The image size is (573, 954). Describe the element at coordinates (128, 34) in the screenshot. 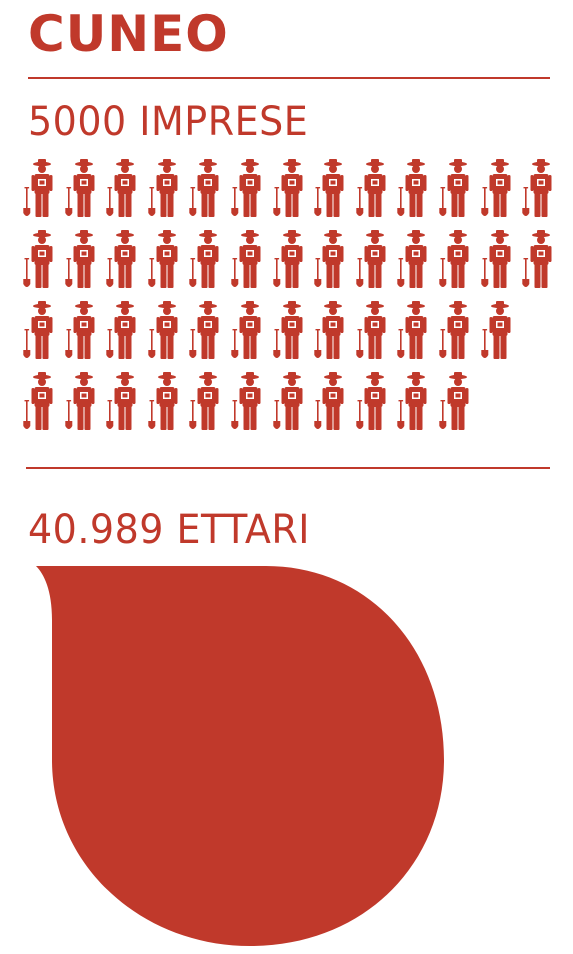

I see `page-title: CUNEO` at that location.